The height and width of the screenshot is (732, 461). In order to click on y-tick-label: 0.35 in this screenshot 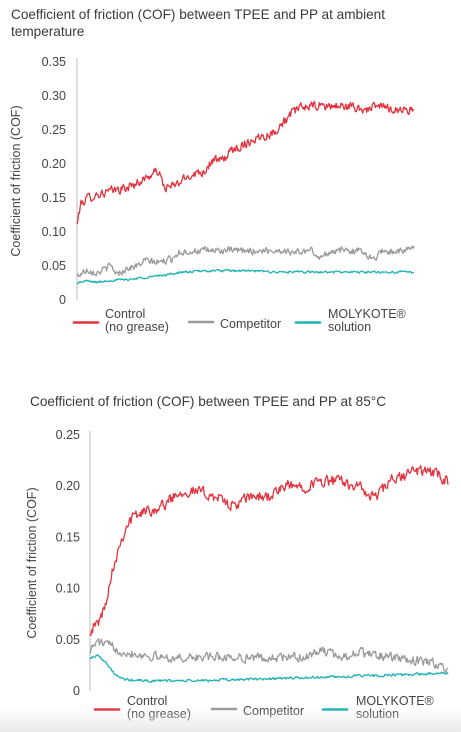, I will do `click(54, 62)`.